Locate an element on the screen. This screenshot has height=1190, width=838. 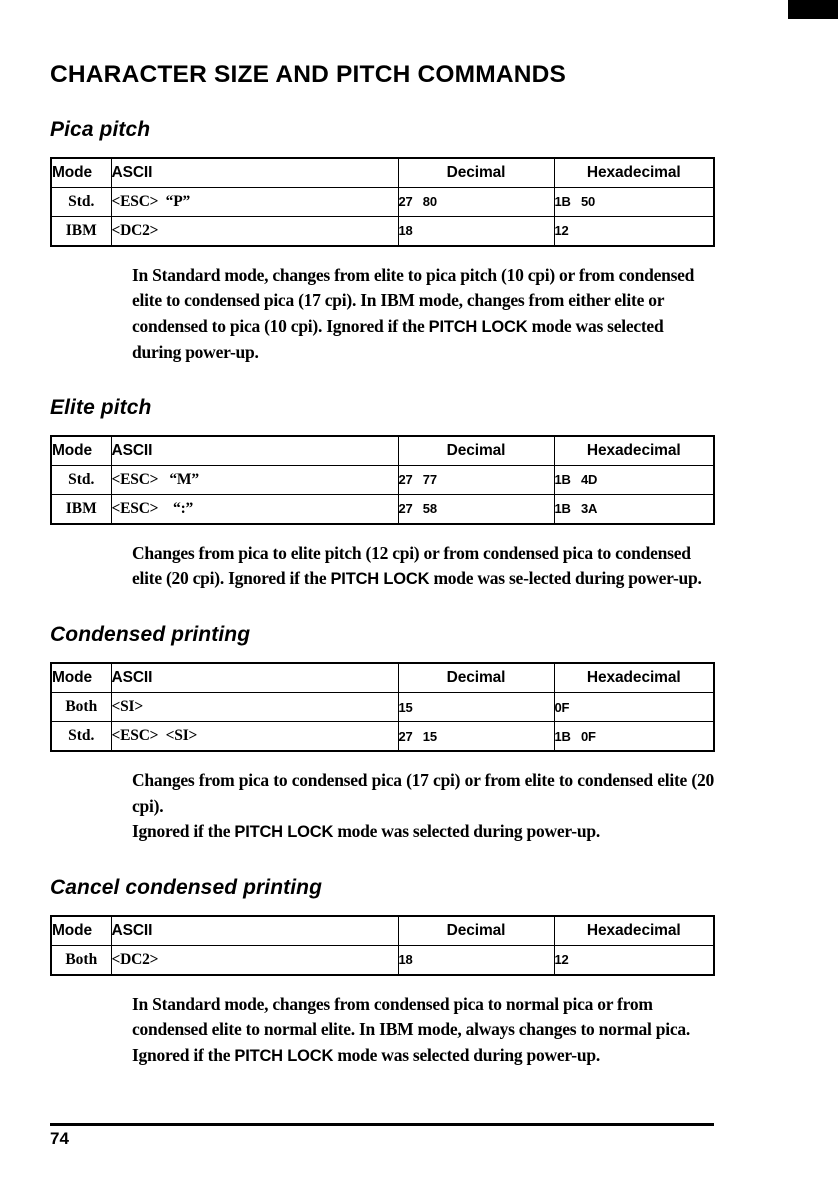
cell-hex: 1B 3A is located at coordinates (634, 509).